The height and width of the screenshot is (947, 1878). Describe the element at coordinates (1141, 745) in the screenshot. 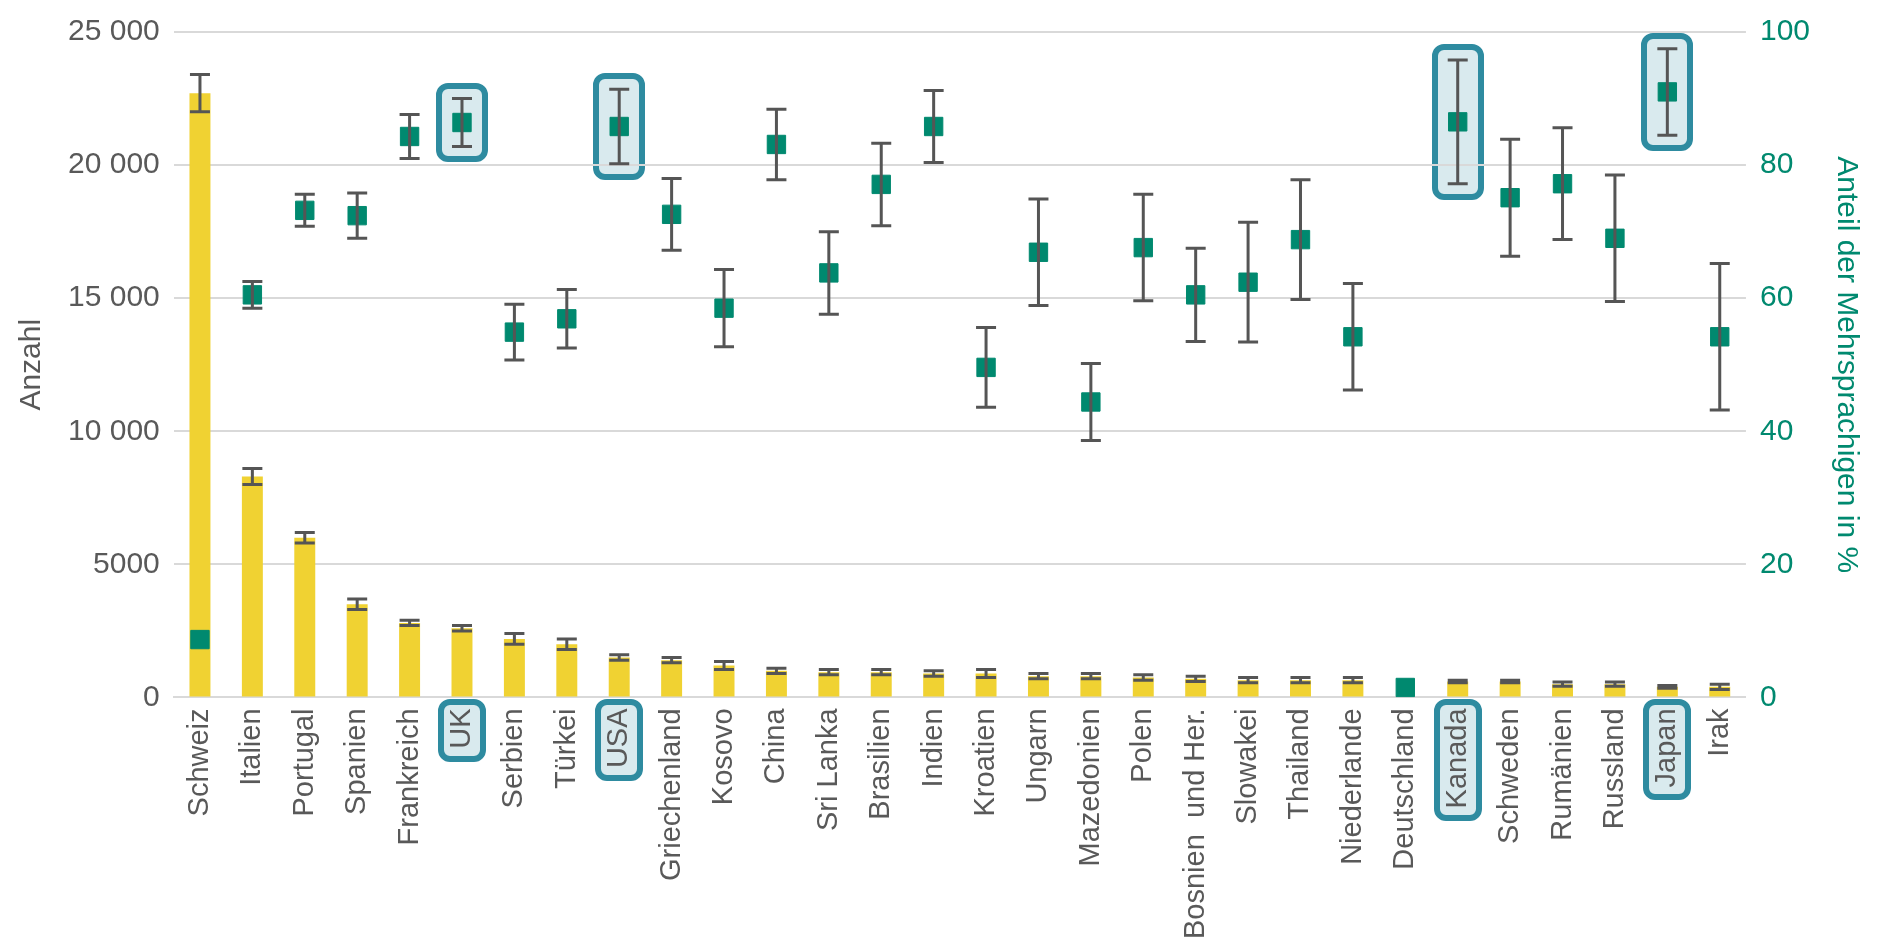

I see `x-tick-label: Polen` at that location.